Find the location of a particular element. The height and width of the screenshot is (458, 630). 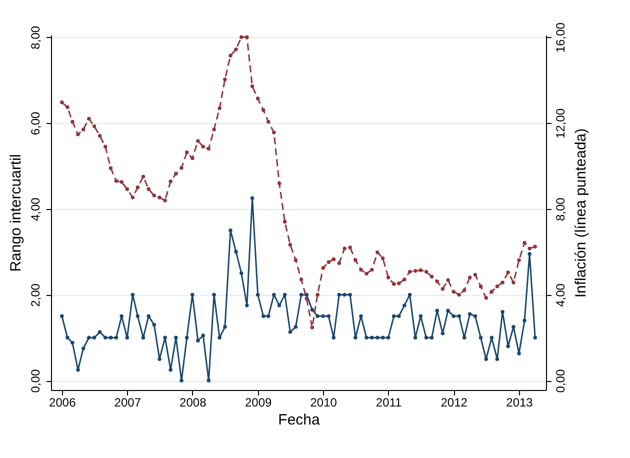

y-tick-label: 8,00 is located at coordinates (35, 38).